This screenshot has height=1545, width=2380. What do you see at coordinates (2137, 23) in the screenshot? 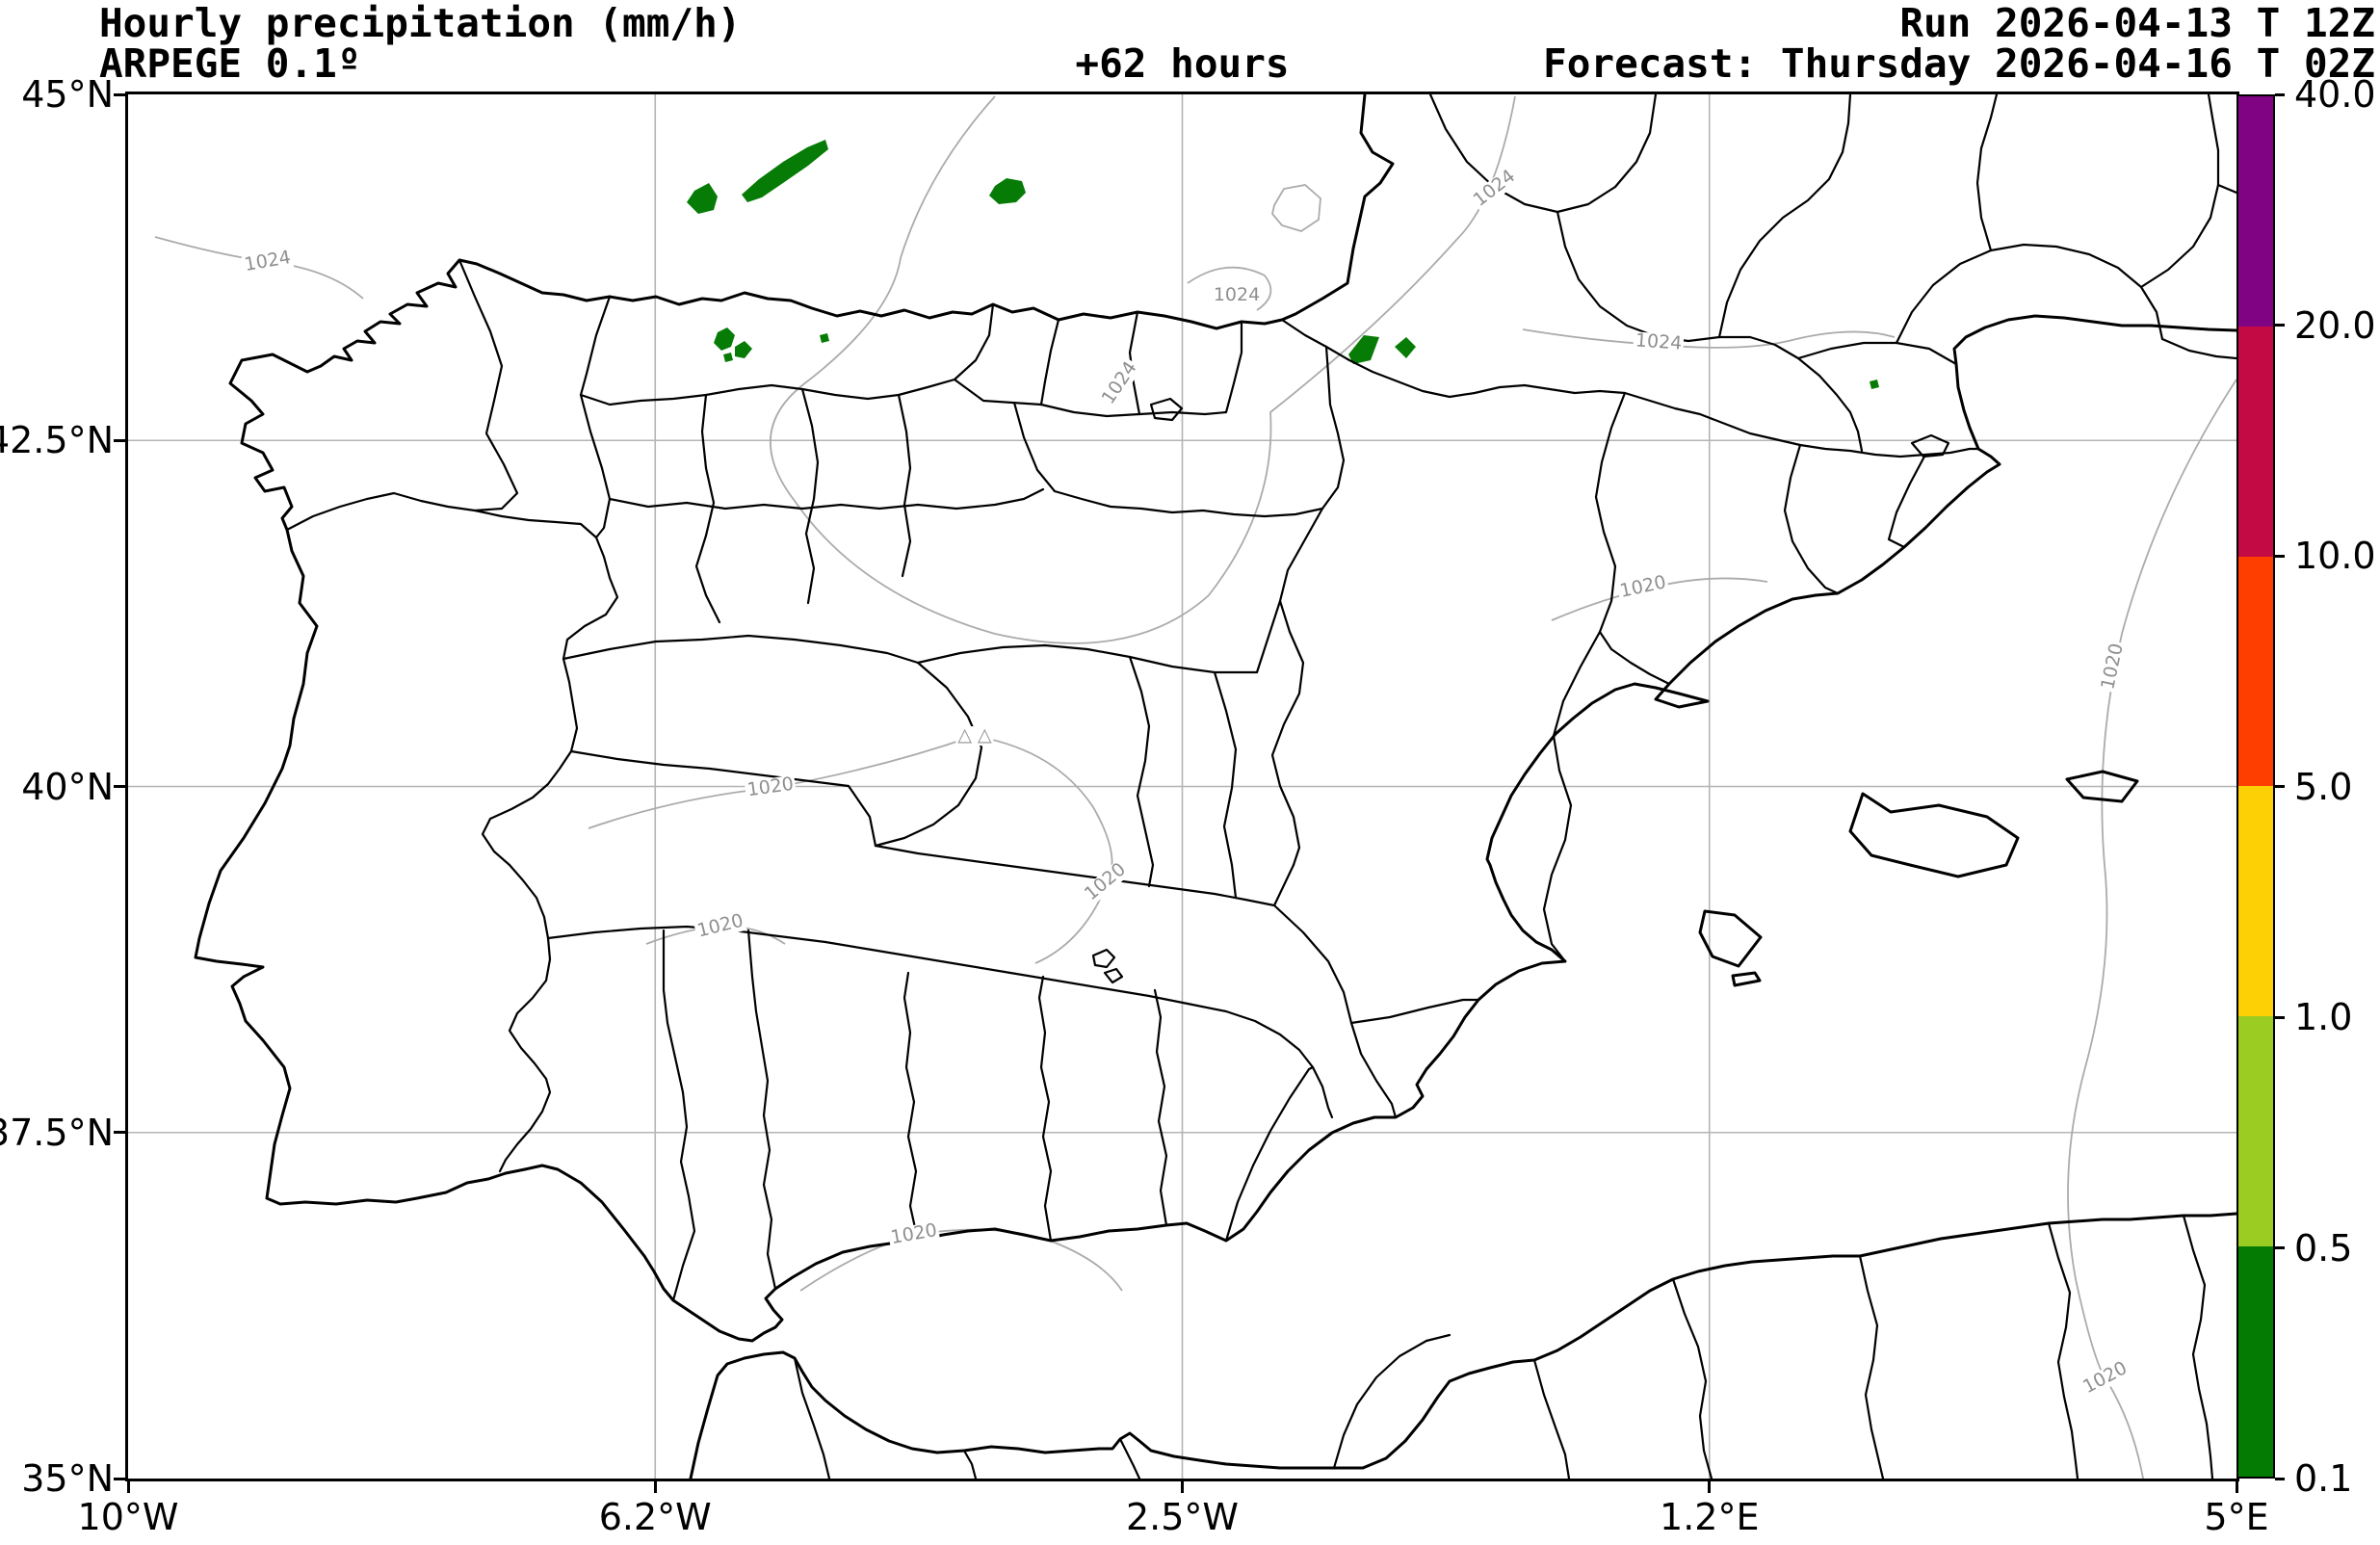
I see `run-label: Run 2026-04-13 T 12Z` at bounding box center [2137, 23].